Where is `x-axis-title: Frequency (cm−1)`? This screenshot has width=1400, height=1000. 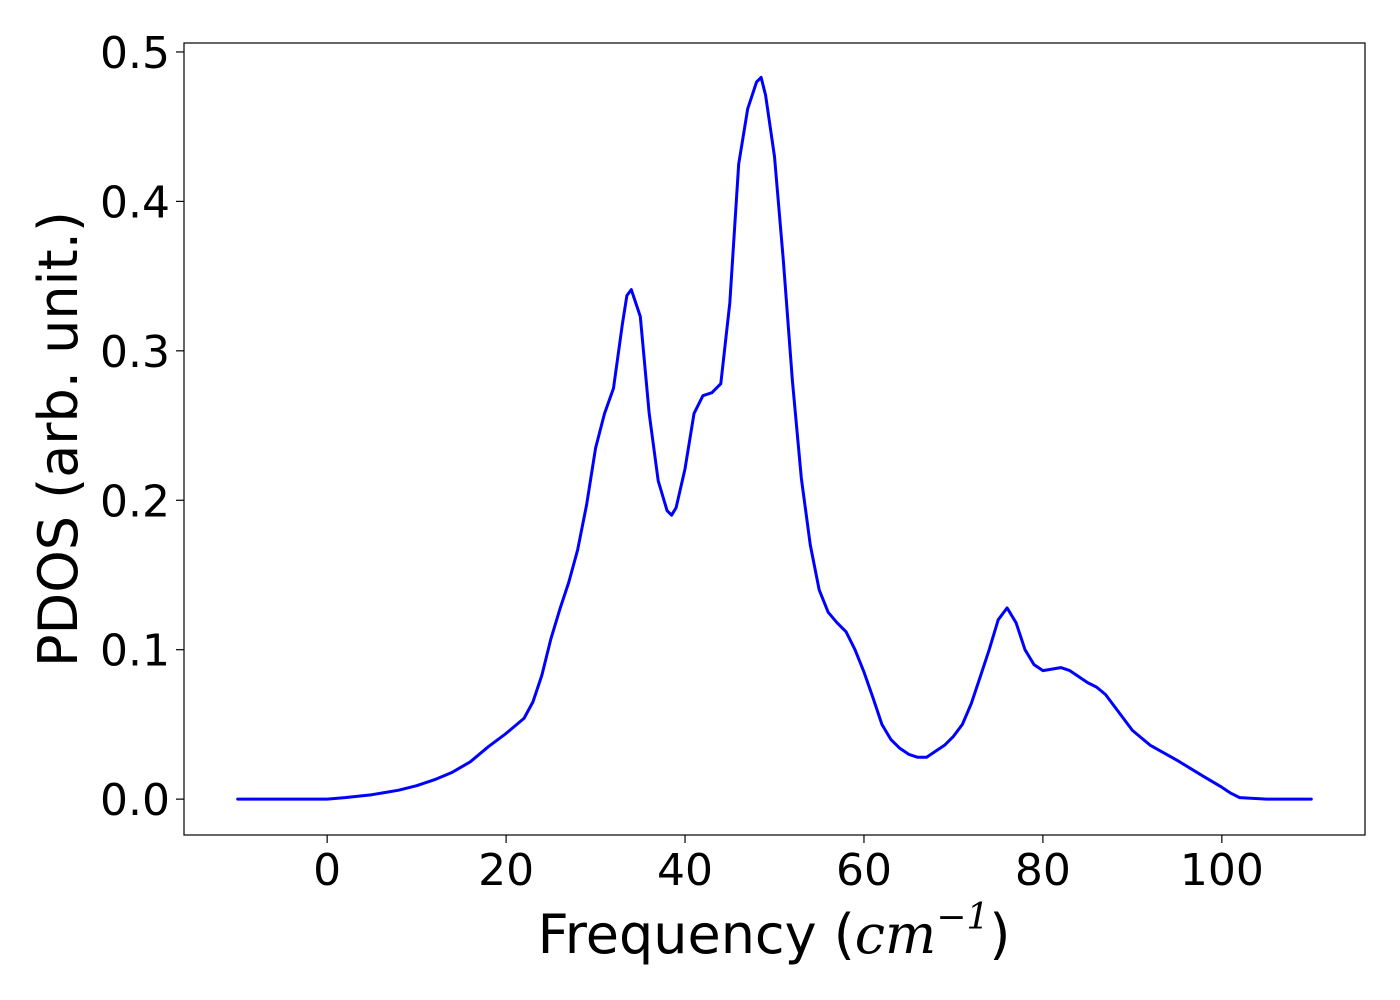
x-axis-title: Frequency (cm−1) is located at coordinates (774, 931).